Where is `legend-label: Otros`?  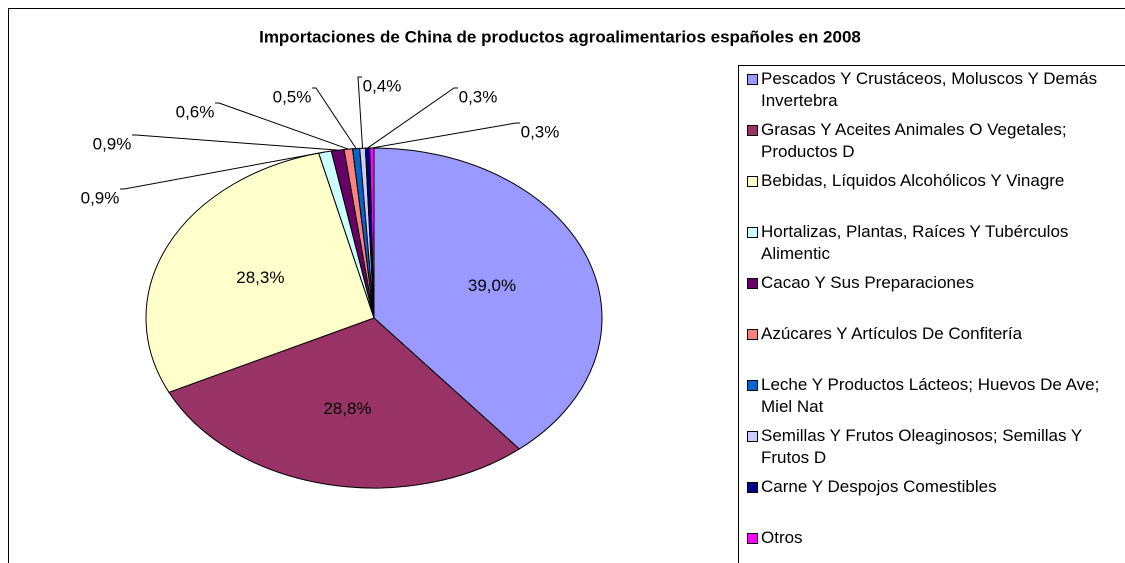
legend-label: Otros is located at coordinates (782, 537).